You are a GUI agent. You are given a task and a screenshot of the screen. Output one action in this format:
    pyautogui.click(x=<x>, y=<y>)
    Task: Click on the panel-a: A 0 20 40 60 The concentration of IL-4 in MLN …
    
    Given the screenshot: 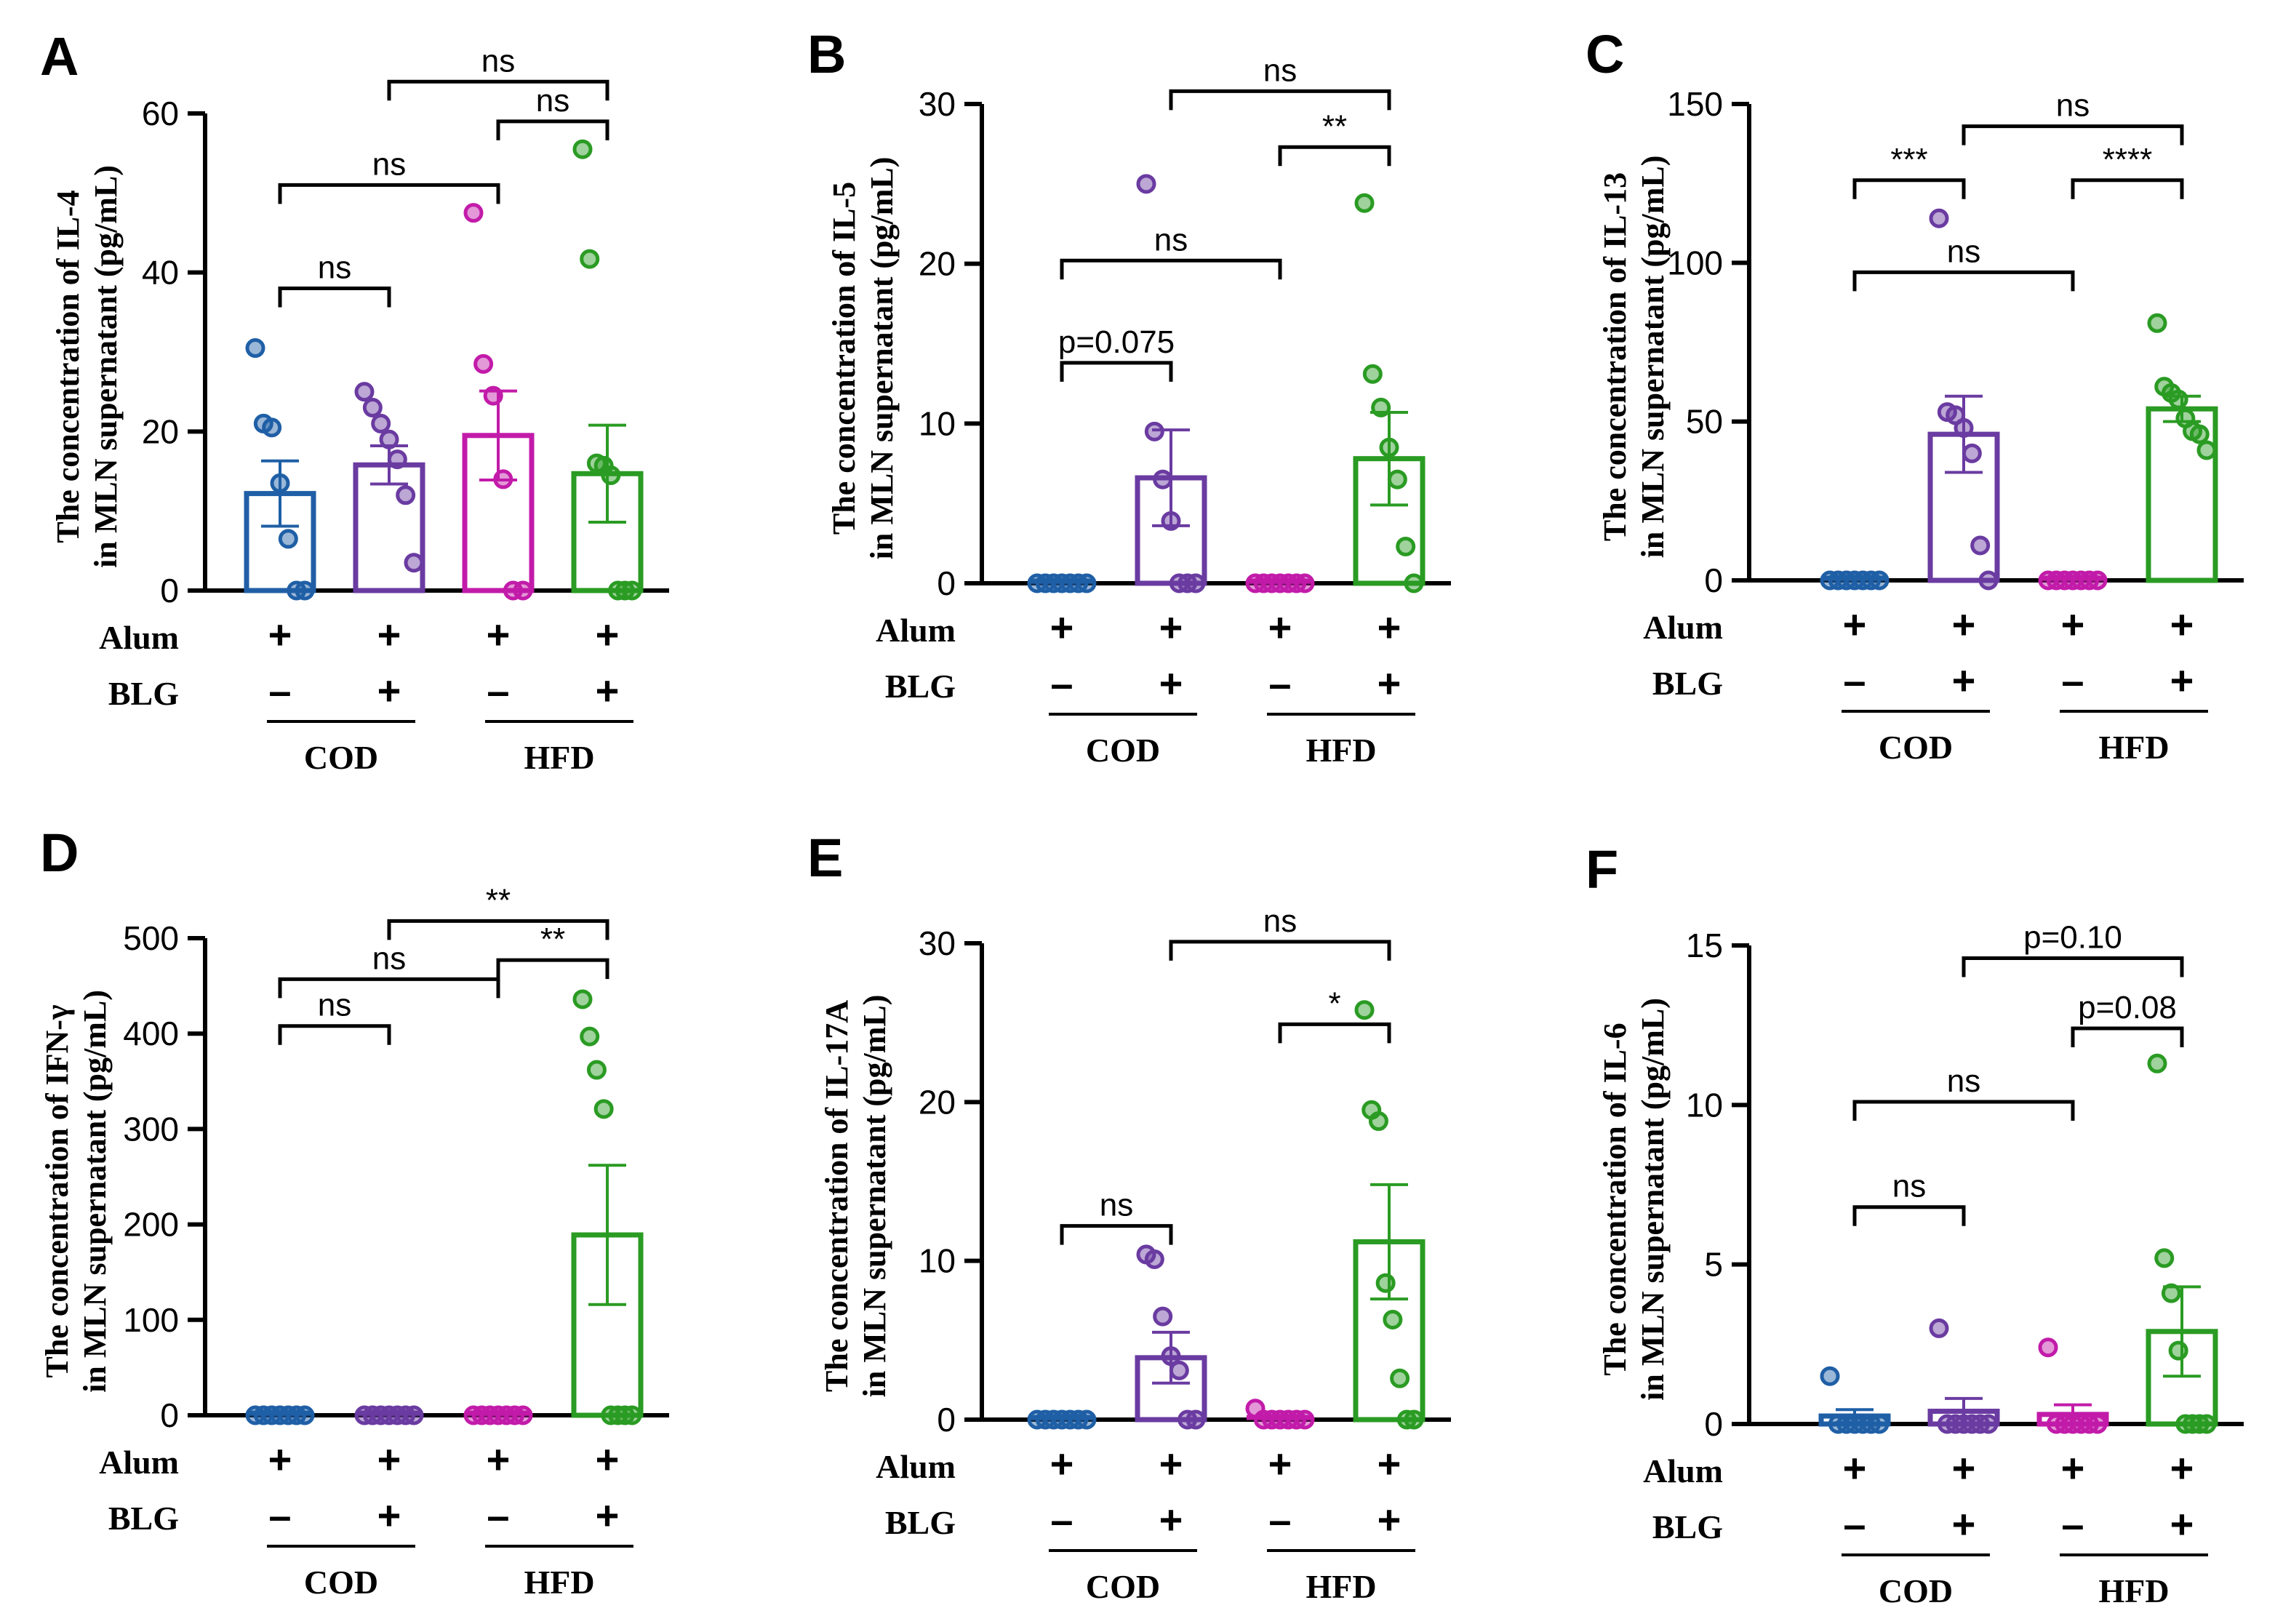 What is the action you would take?
    pyautogui.click(x=354, y=401)
    